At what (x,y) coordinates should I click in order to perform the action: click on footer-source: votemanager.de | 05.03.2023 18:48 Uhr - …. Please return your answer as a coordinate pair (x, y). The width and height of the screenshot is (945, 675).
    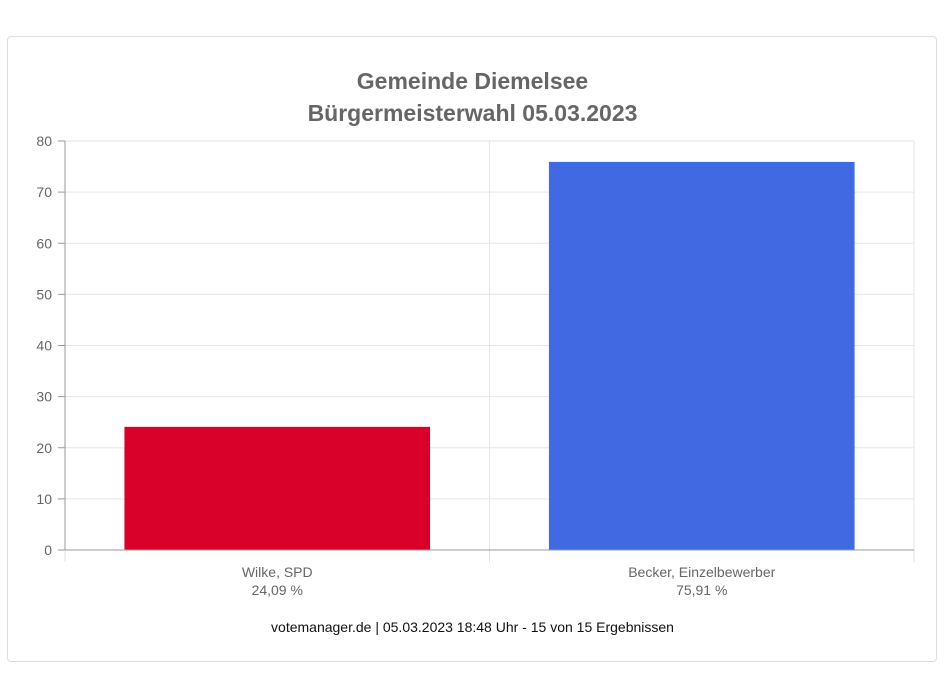
    Looking at the image, I should click on (472, 627).